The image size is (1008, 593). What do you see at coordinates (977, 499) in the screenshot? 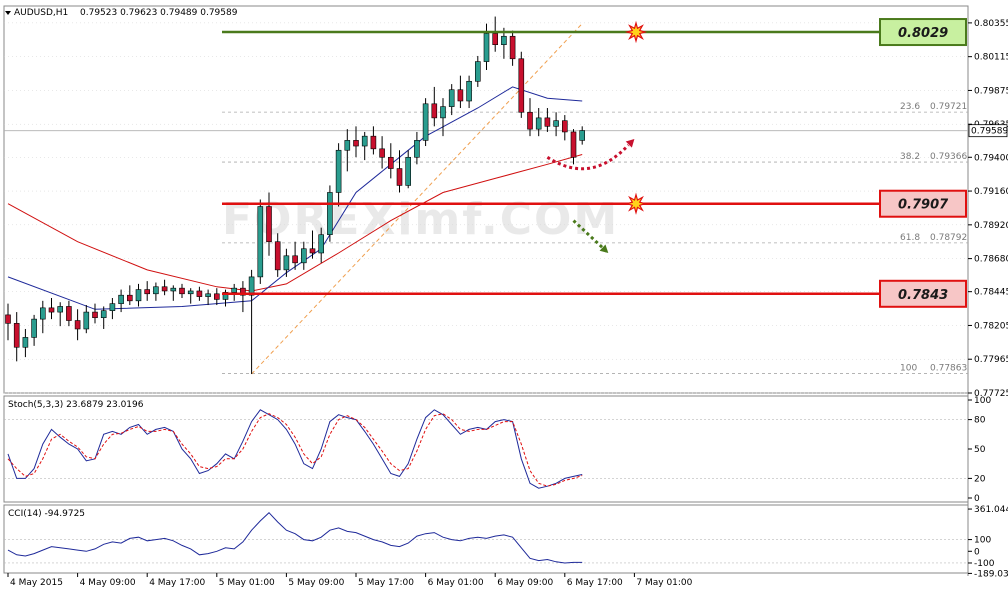
I see `stoch-tick-label: 0` at bounding box center [977, 499].